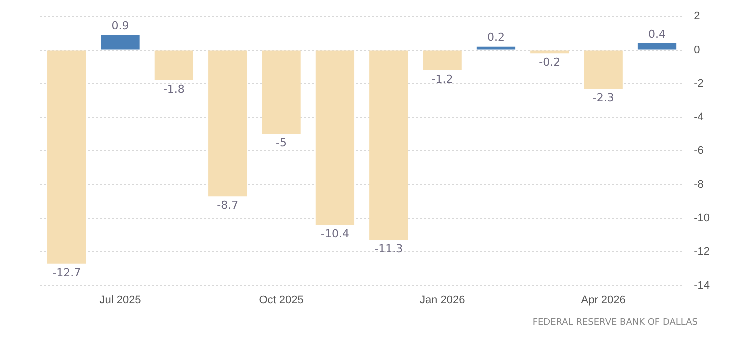 The width and height of the screenshot is (730, 340). I want to click on y-tick-label: -12, so click(702, 252).